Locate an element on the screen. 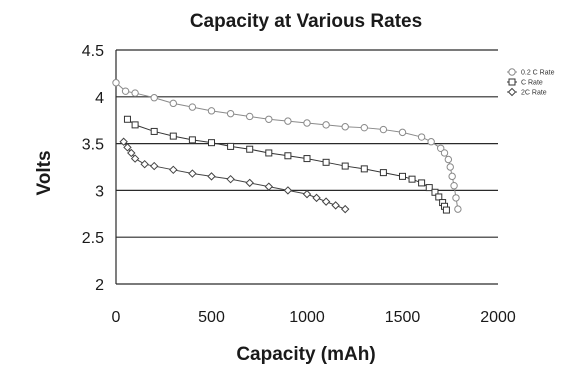  x-tick-label: 0 is located at coordinates (116, 317).